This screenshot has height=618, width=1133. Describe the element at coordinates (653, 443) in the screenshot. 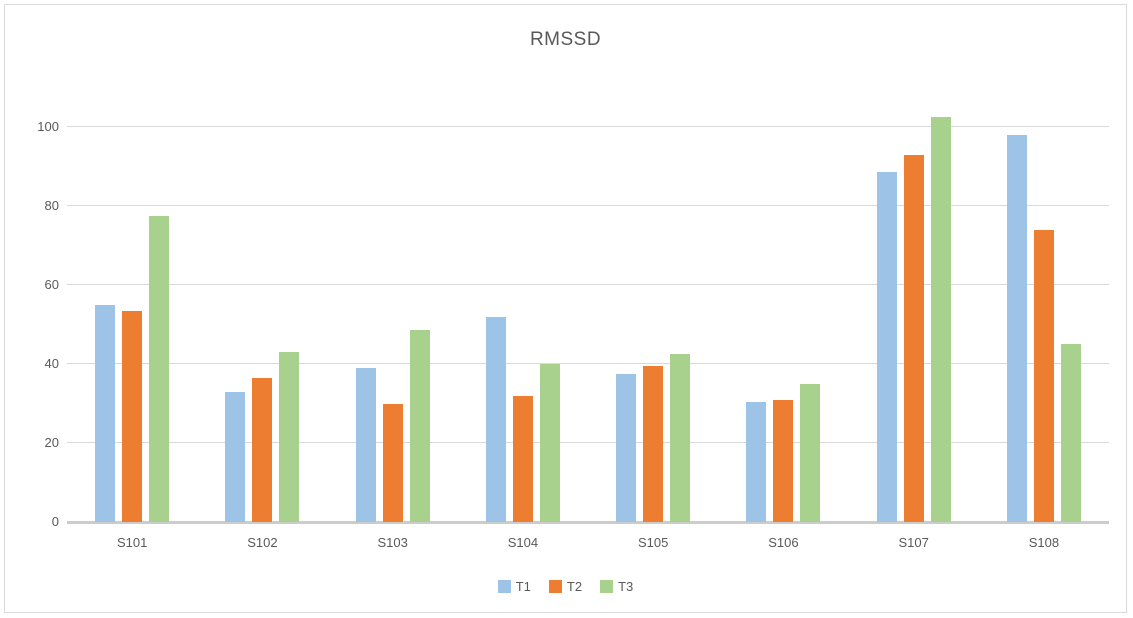

I see `bar-S105-T2` at that location.